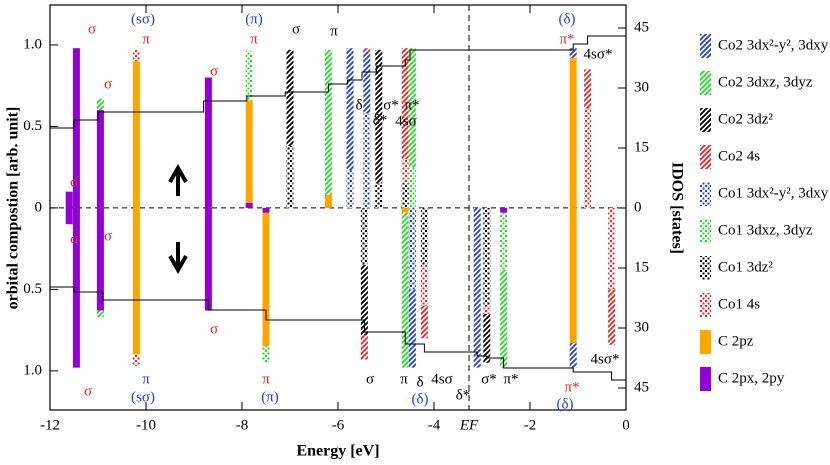  I want to click on legend-label: Co1 3dx²-y², 3dxy, so click(773, 193).